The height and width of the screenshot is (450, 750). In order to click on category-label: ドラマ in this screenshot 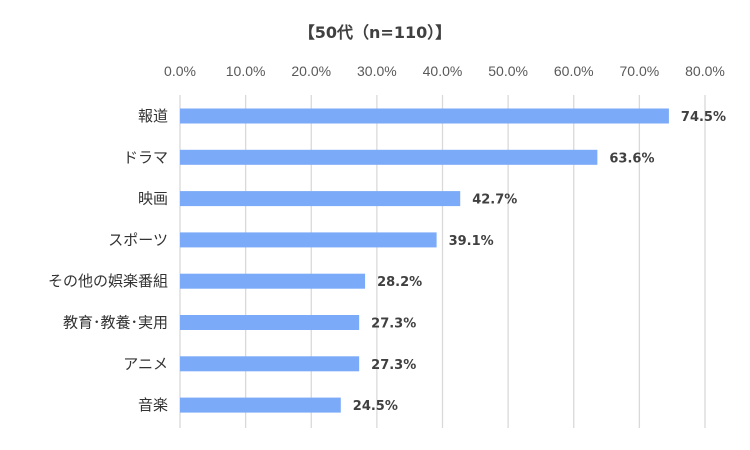, I will do `click(145, 157)`.